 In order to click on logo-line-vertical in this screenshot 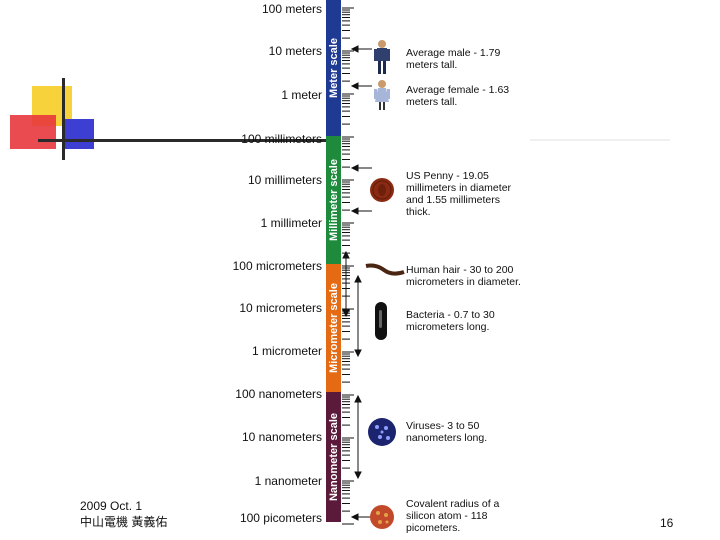, I will do `click(63, 119)`.